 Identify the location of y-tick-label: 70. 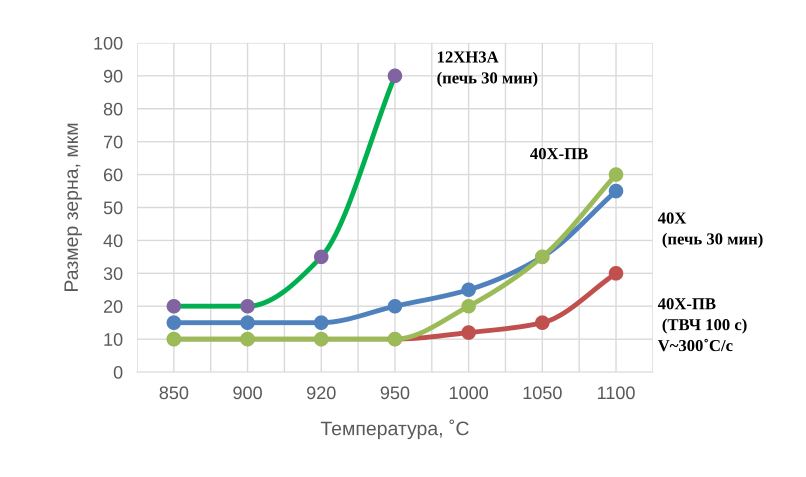
(113, 142).